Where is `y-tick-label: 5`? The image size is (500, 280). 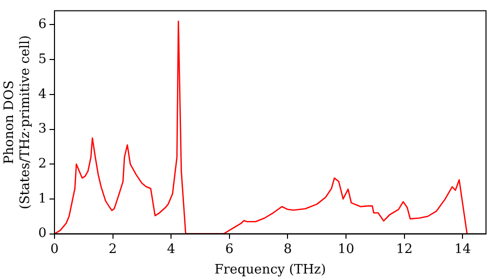 y-tick-label: 5 is located at coordinates (42, 59).